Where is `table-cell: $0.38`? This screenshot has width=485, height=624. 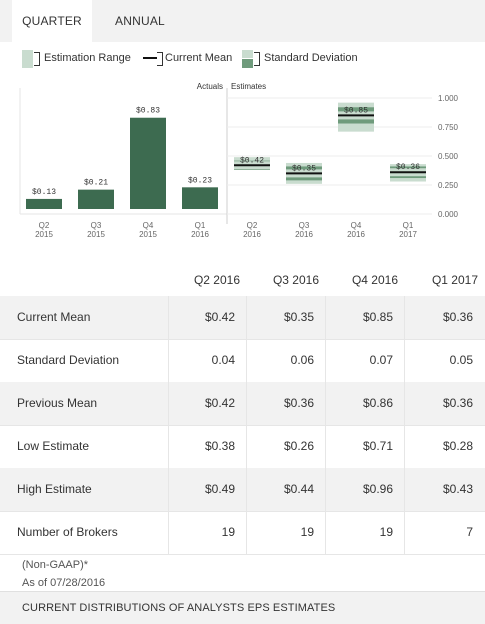 table-cell: $0.38 is located at coordinates (204, 446).